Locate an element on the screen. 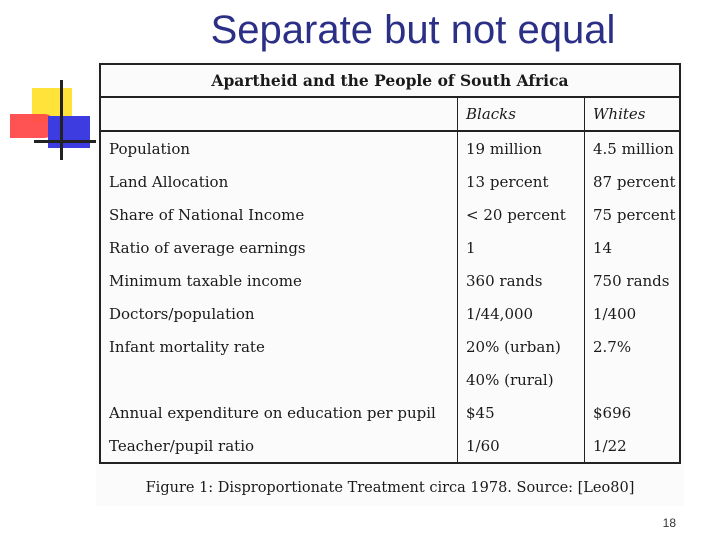  blacks-value: $45 is located at coordinates (521, 412).